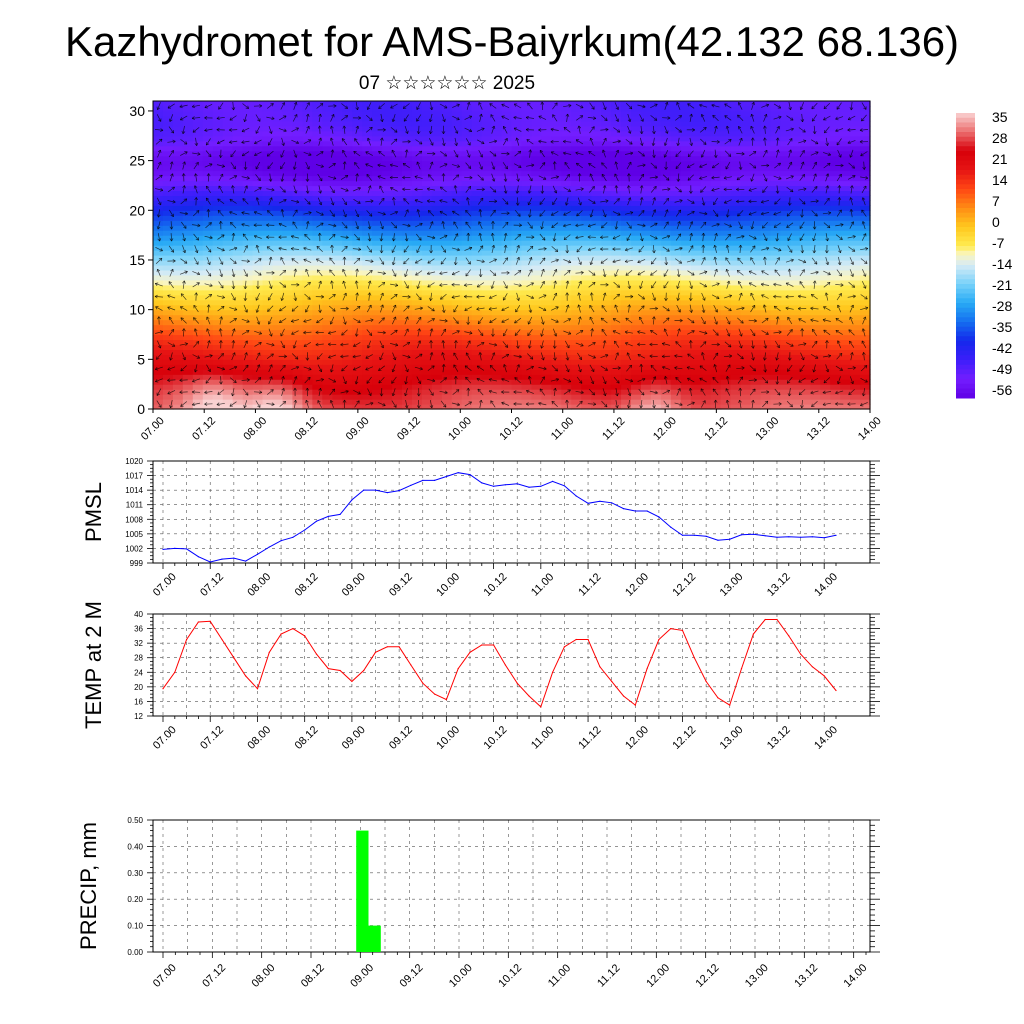  Describe the element at coordinates (138, 658) in the screenshot. I see `temp-ytick-label: 28` at that location.